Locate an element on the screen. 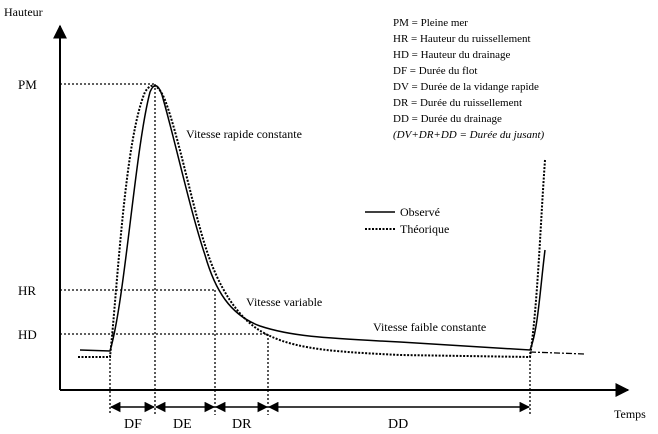 Image resolution: width=658 pixels, height=434 pixels. definition: (DV+DR+DD = Durée du jusant) is located at coordinates (469, 135).